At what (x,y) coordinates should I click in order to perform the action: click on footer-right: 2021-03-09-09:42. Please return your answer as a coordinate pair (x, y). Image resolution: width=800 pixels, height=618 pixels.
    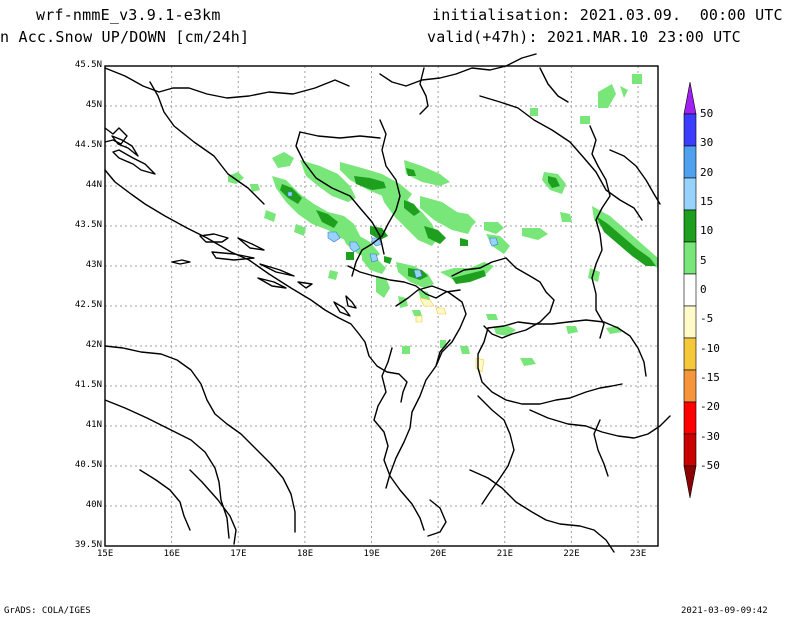
    Looking at the image, I should click on (724, 611).